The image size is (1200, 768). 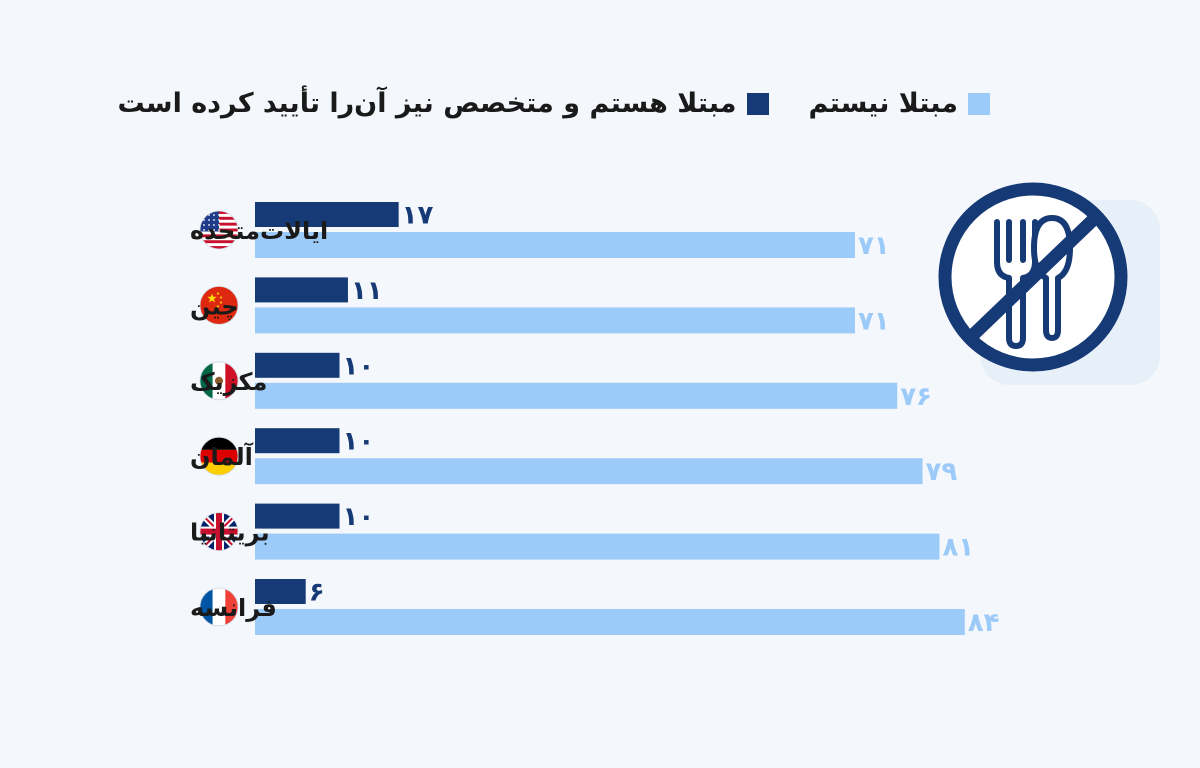 I want to click on category-label: آلمان, so click(x=222, y=456).